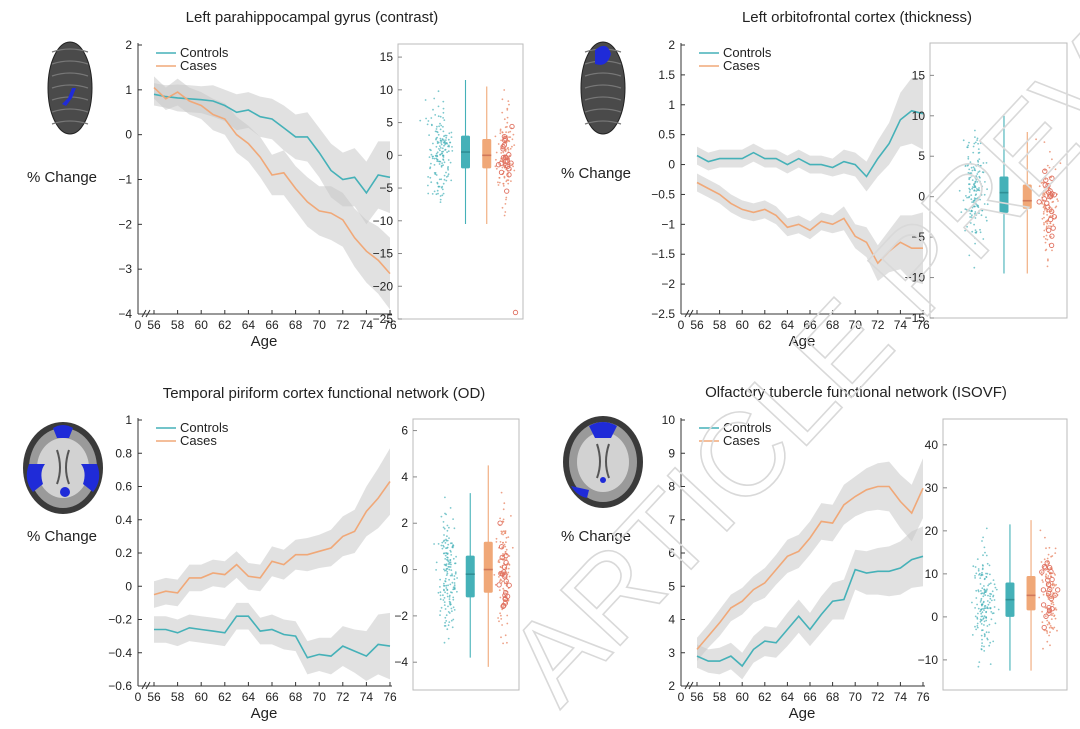 Image resolution: width=1080 pixels, height=729 pixels. What do you see at coordinates (386, 188) in the screenshot?
I see `box-y-tick-label: −5` at bounding box center [386, 188].